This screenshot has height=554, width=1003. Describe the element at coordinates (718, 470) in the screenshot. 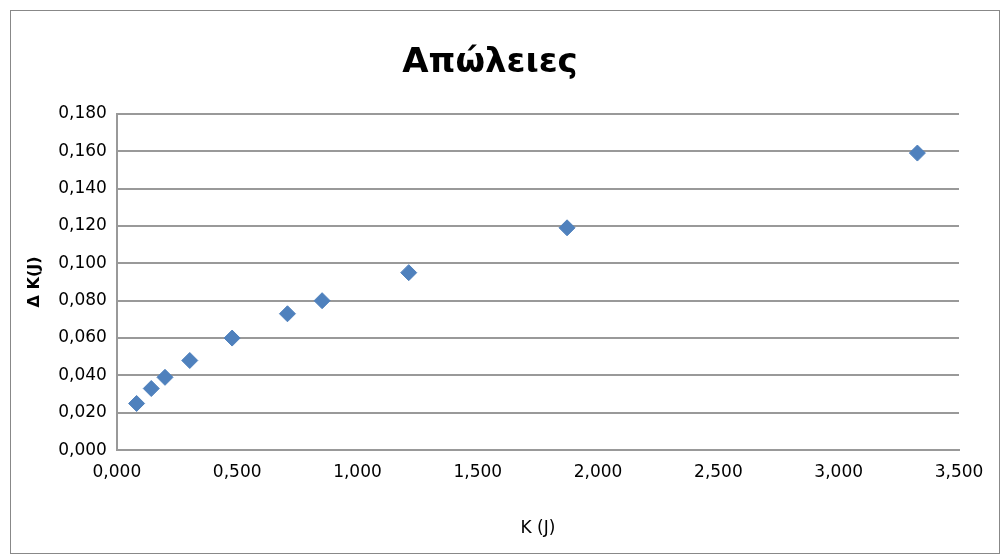

I see `x-tick-label: 2,500` at that location.